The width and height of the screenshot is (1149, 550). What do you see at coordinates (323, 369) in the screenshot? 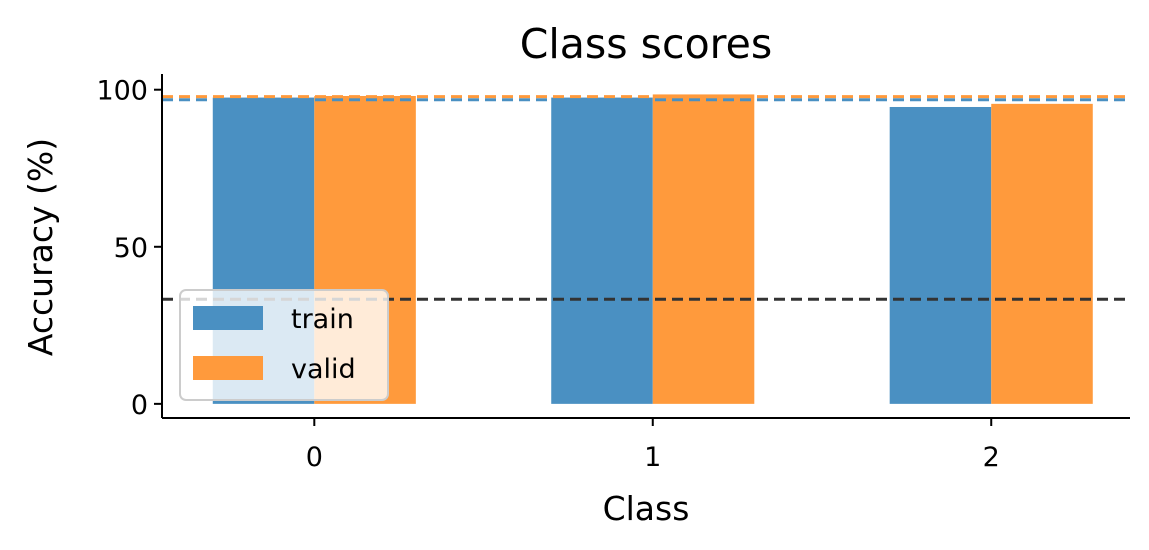
I see `legend-label-valid: valid` at bounding box center [323, 369].